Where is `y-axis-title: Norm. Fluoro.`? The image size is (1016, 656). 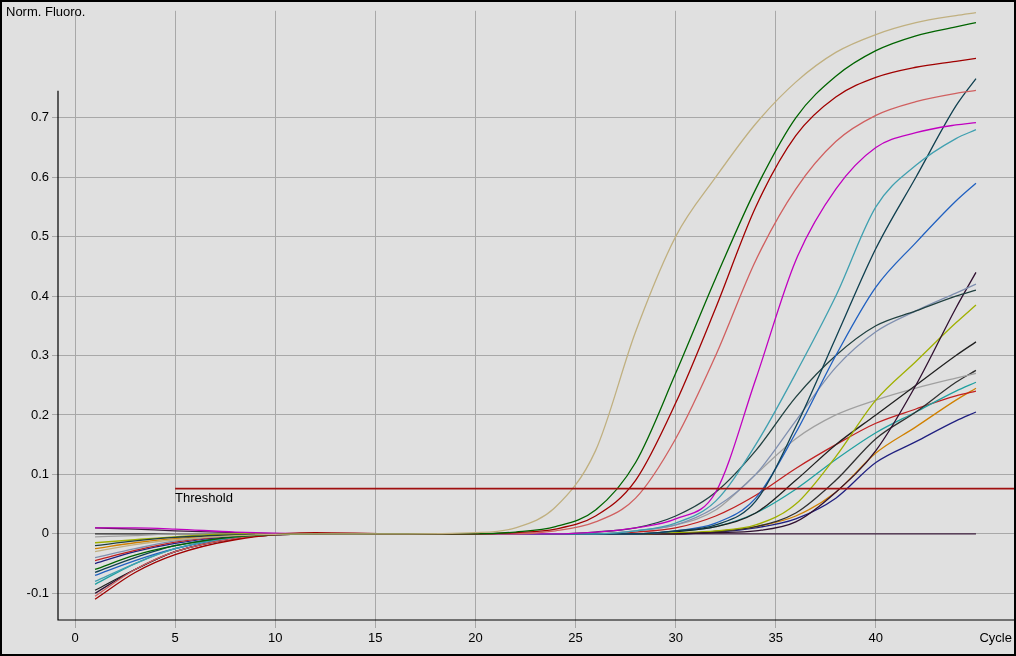 y-axis-title: Norm. Fluoro. is located at coordinates (46, 12).